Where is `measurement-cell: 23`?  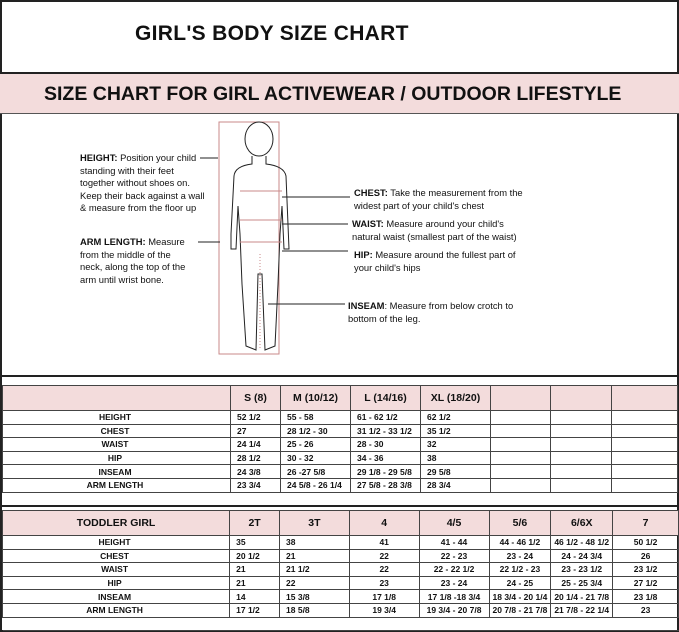 measurement-cell: 23 is located at coordinates (645, 610).